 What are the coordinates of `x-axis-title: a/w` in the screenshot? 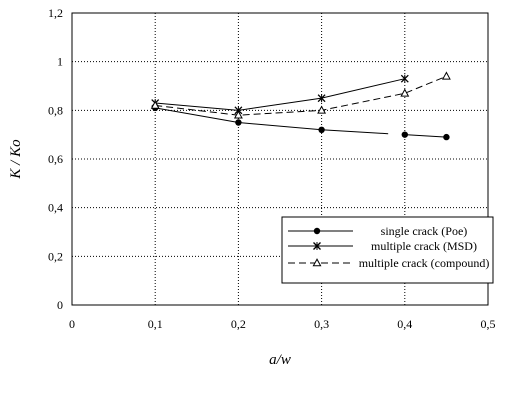 It's located at (280, 360).